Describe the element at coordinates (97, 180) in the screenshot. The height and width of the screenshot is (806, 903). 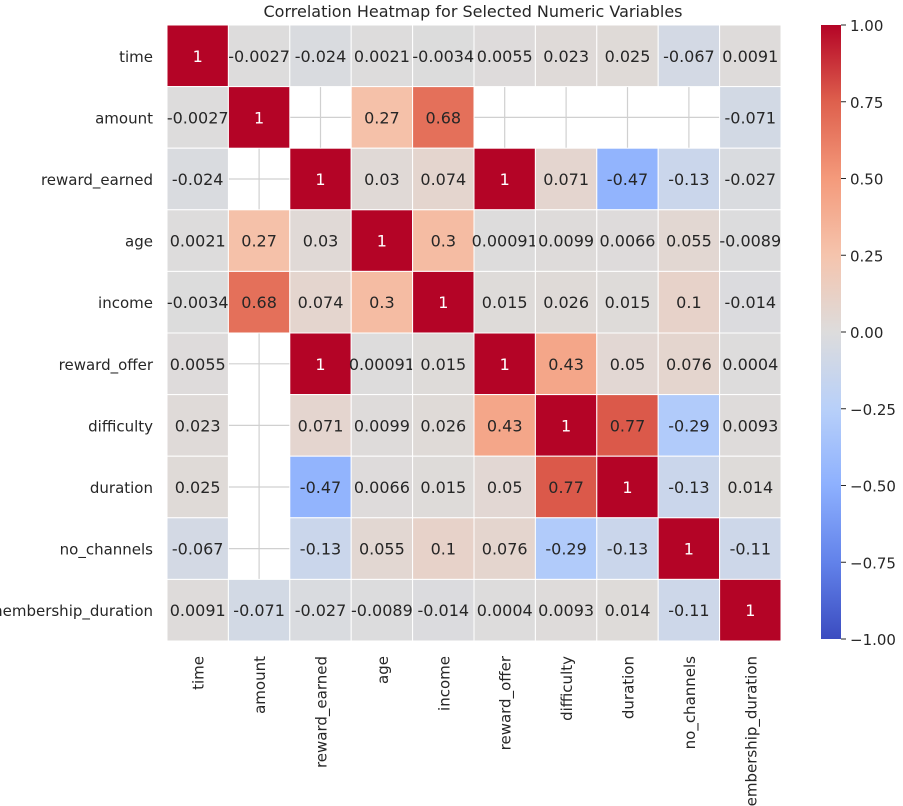
I see `row-label: reward_earned` at that location.